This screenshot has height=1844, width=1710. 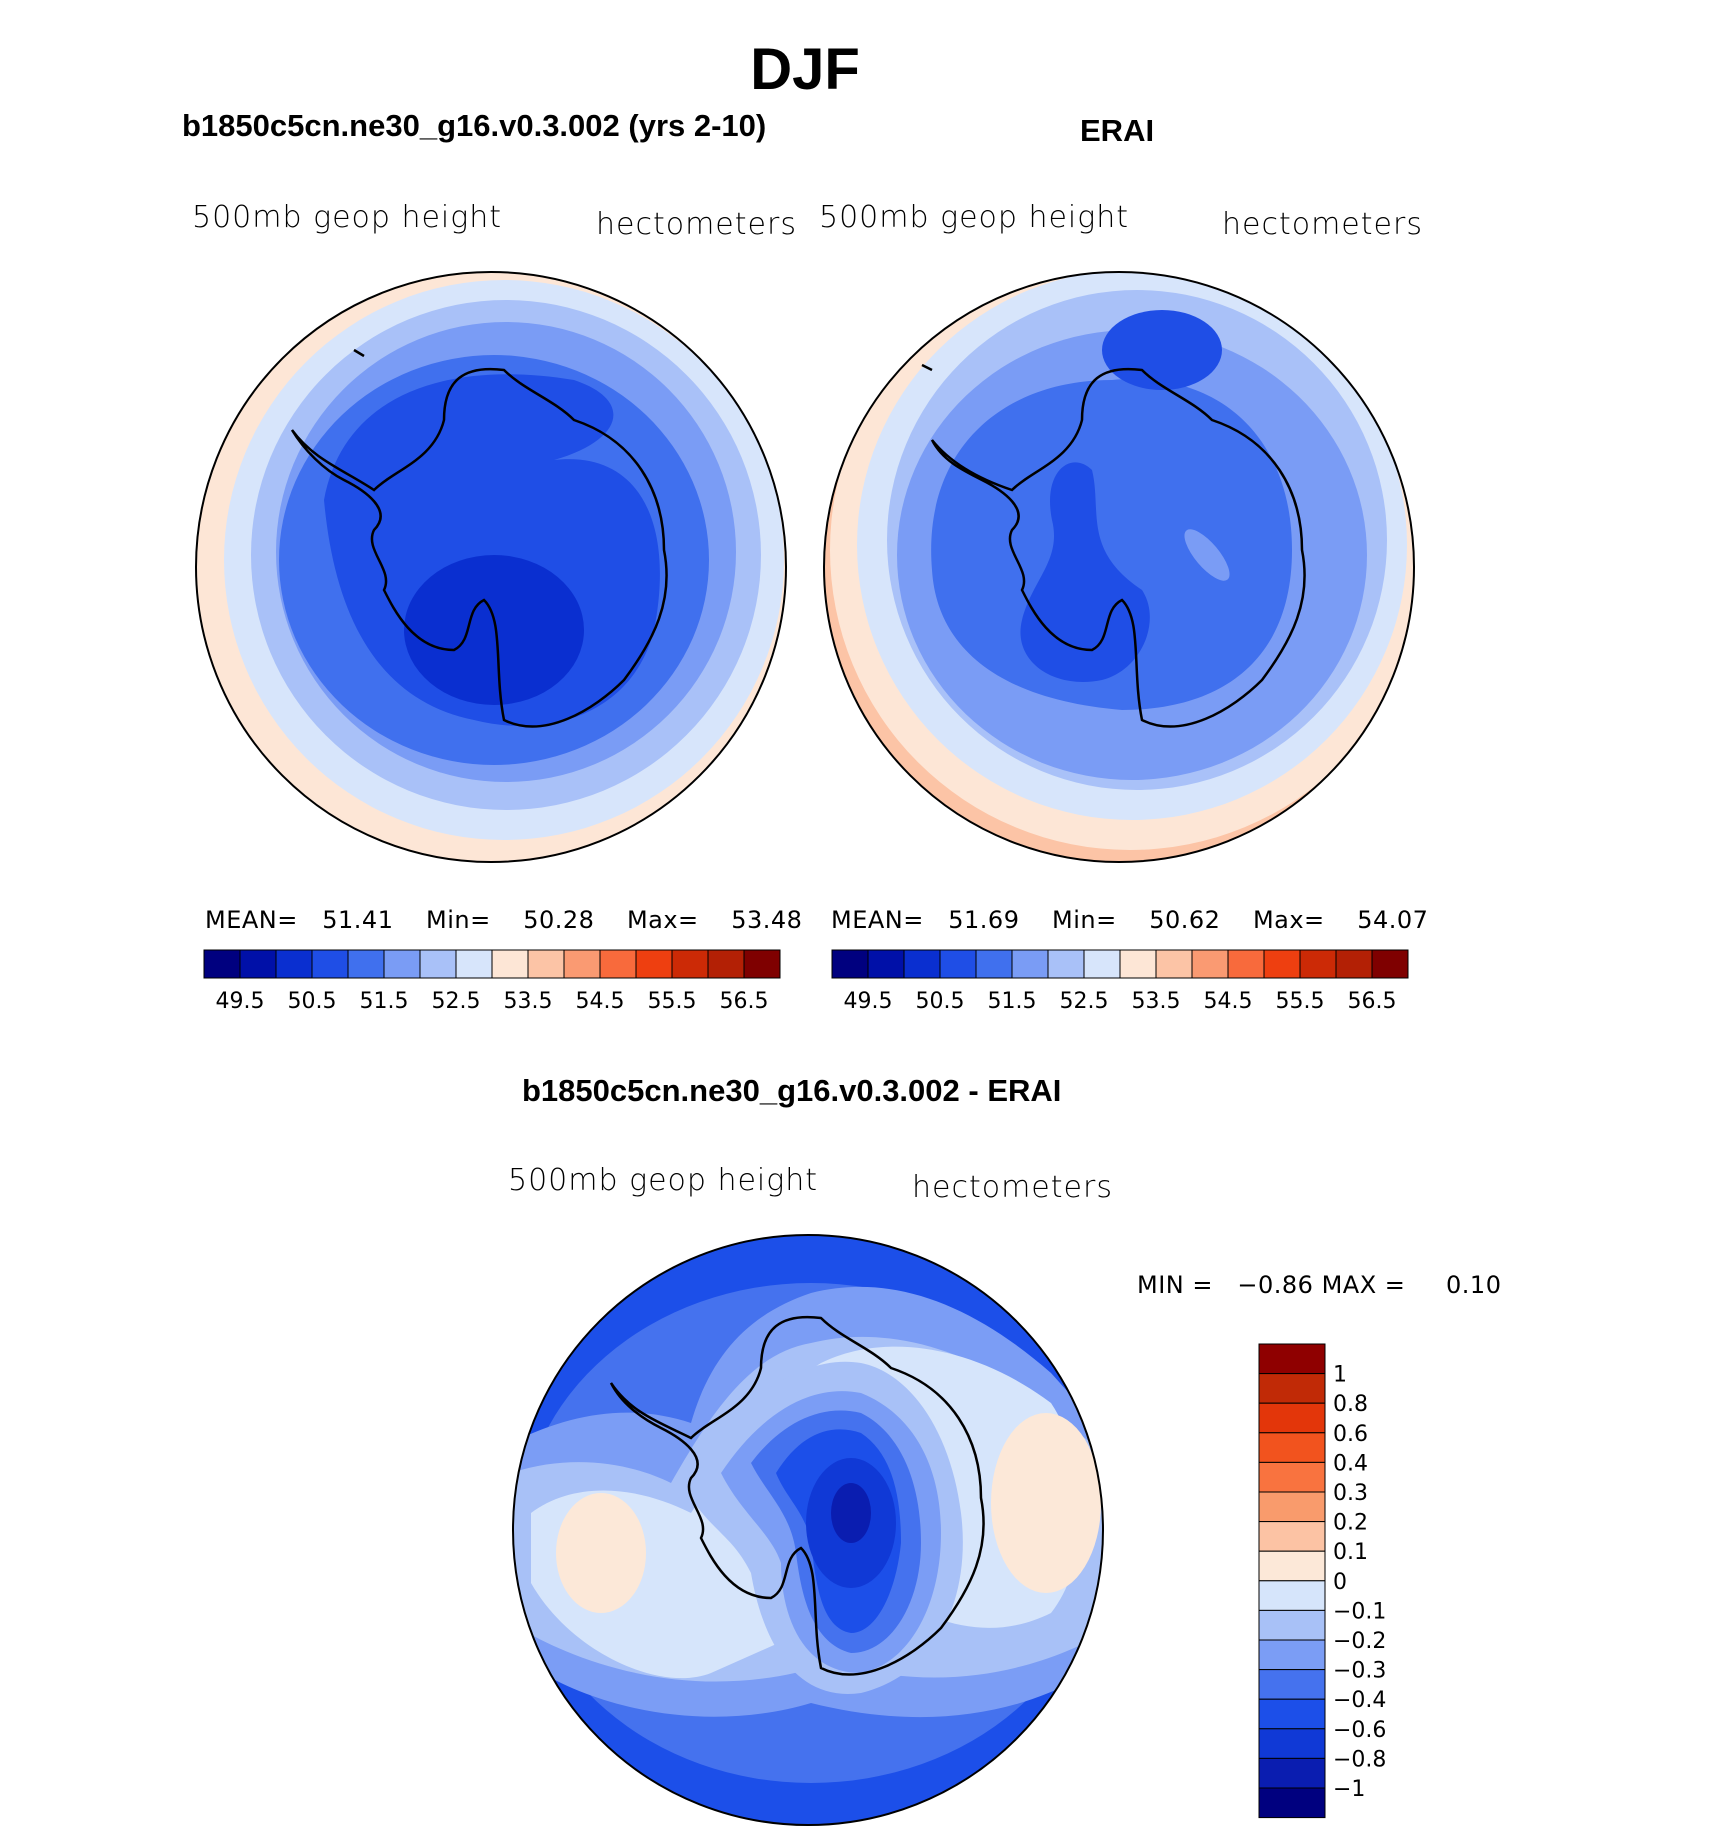 What do you see at coordinates (1340, 1582) in the screenshot?
I see `panel-3-colorbar-tick-label: 0` at bounding box center [1340, 1582].